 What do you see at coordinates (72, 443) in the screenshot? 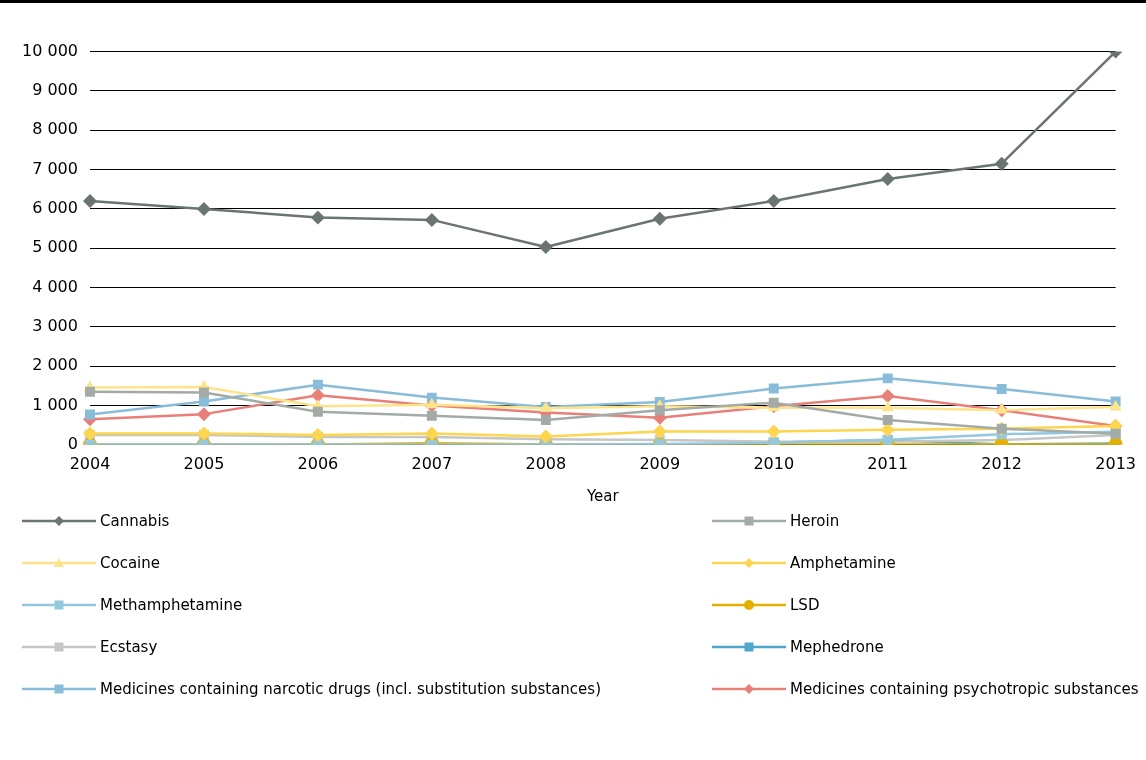
I see `y-tick-label: 0` at bounding box center [72, 443].